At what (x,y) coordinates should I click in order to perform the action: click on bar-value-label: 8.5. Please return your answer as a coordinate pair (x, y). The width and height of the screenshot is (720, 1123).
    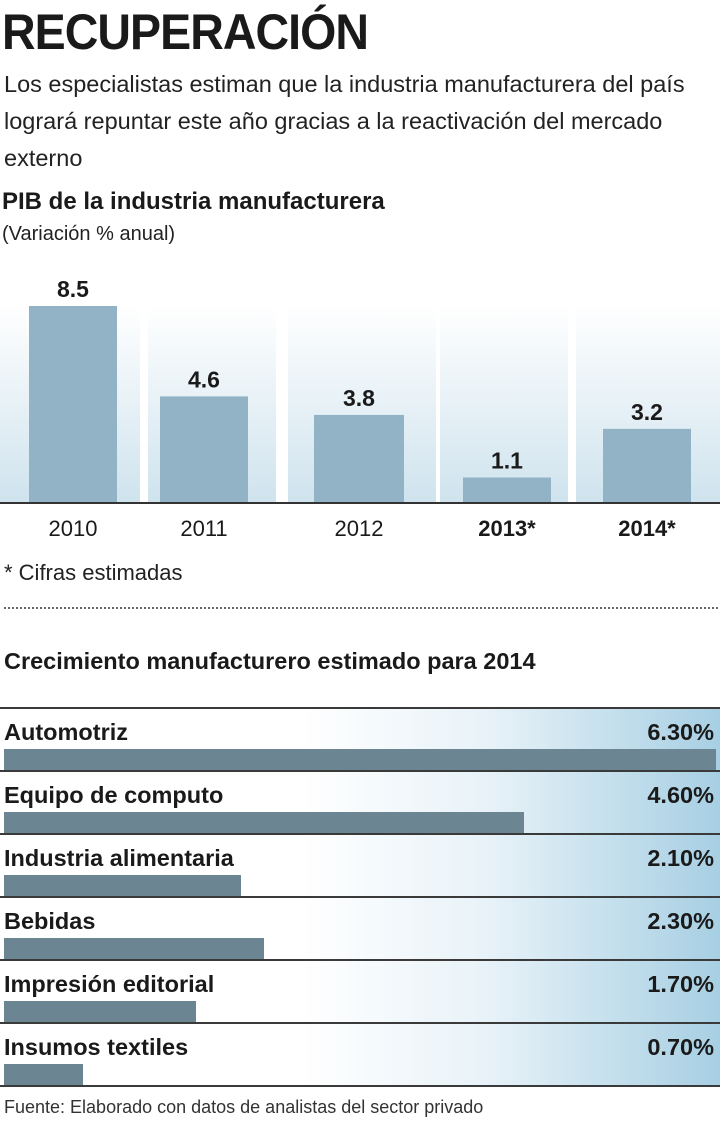
    Looking at the image, I should click on (73, 289).